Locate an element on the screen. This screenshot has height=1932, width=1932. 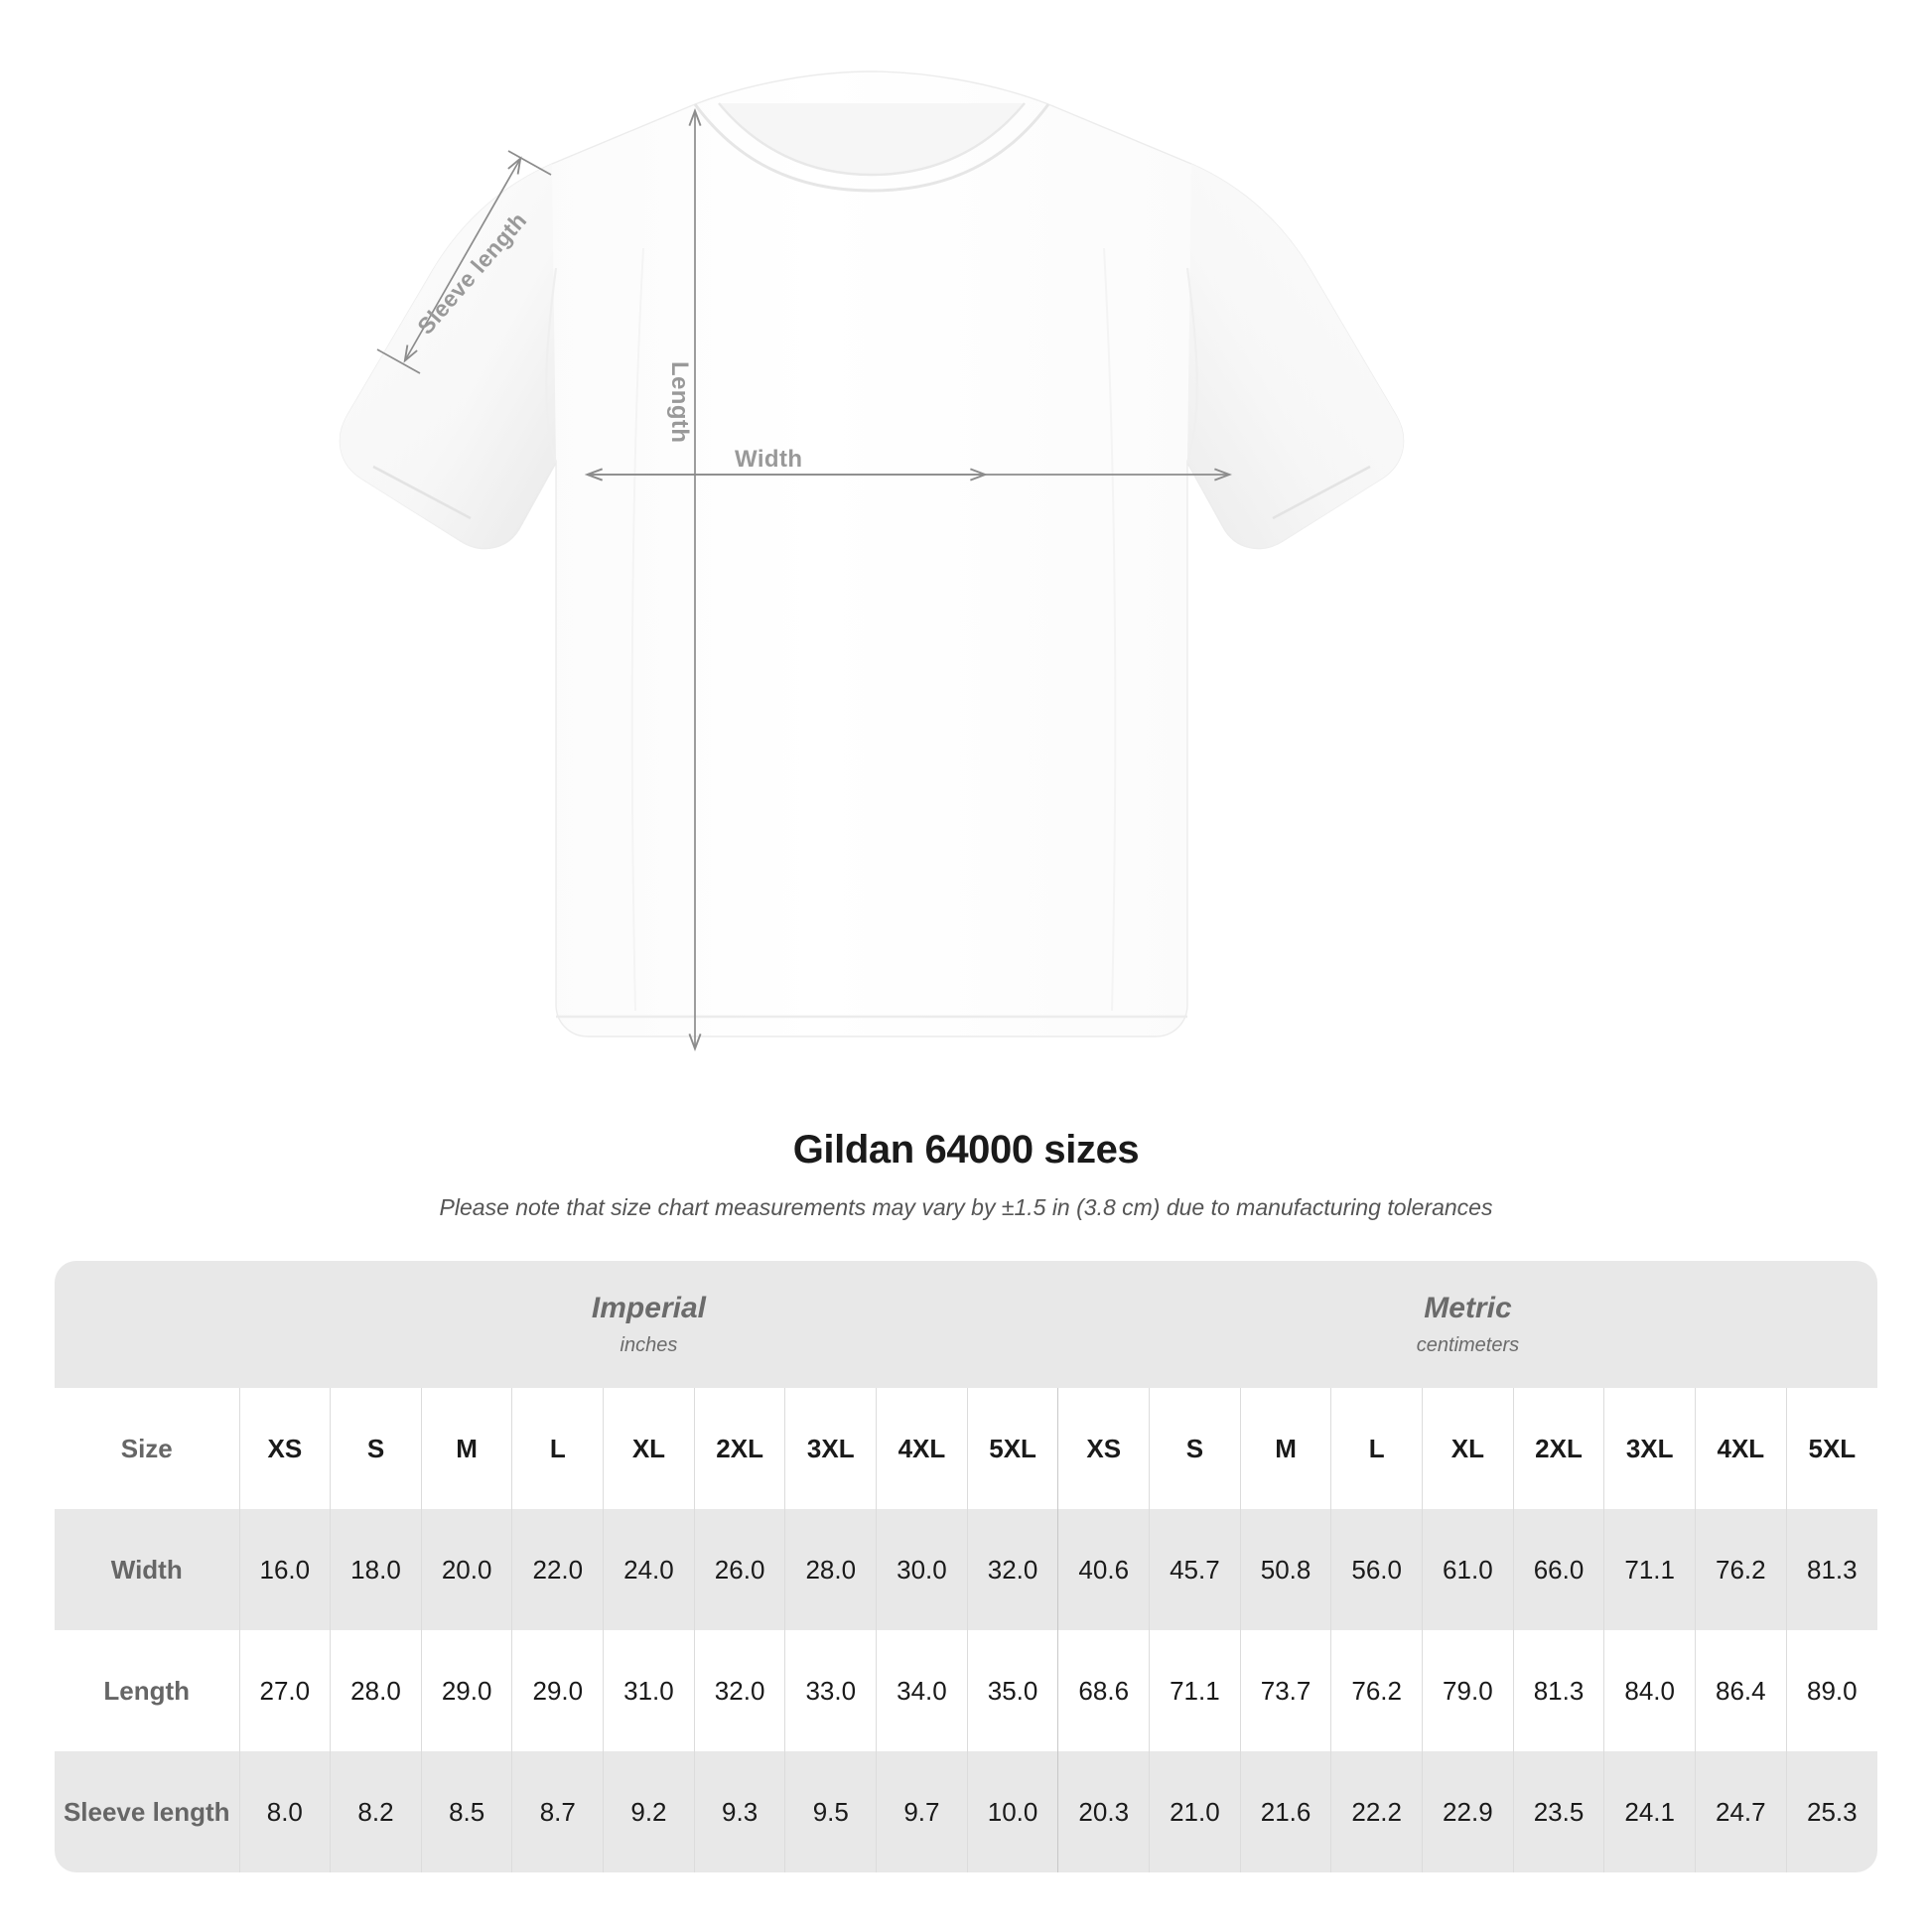
cell-width-imp-6: 28.0 is located at coordinates (830, 1570).